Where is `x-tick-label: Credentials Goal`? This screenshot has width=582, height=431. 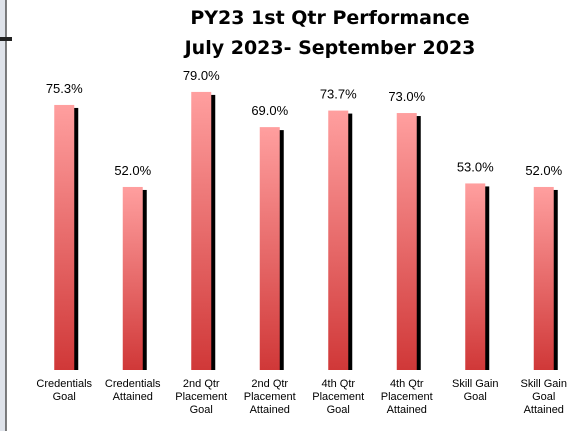 x-tick-label: Credentials Goal is located at coordinates (64, 390).